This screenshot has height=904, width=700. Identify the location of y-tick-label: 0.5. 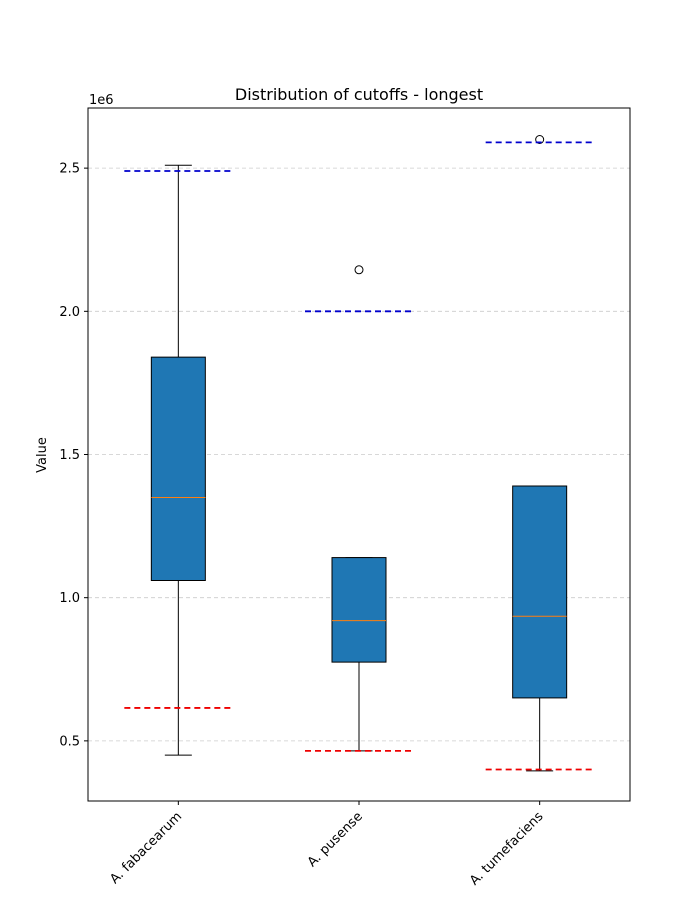
(69, 741).